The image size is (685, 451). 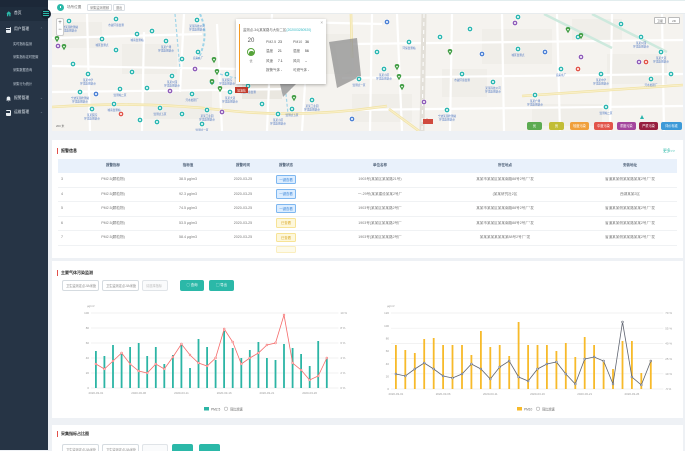 What do you see at coordinates (668, 344) in the screenshot?
I see `svg-text: 40 %` at bounding box center [668, 344].